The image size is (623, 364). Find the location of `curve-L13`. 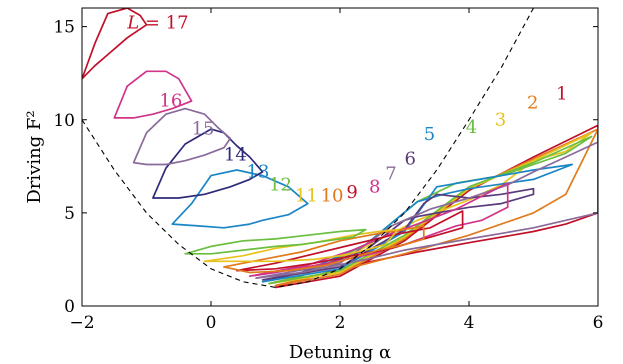

curve-L13 is located at coordinates (240, 199).